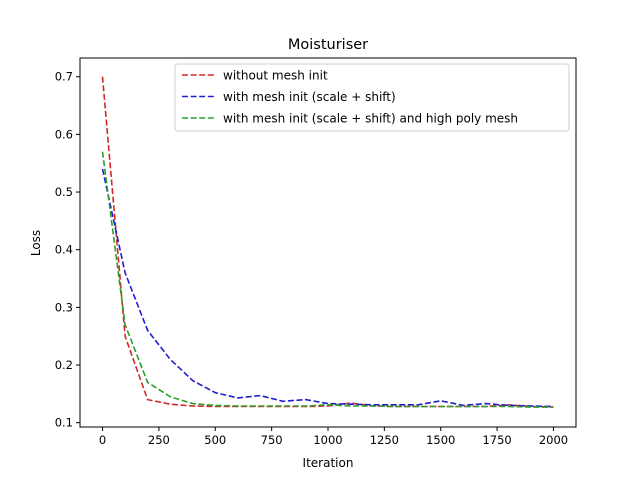 This screenshot has height=480, width=640. Describe the element at coordinates (64, 307) in the screenshot. I see `y-tick-label: 0.3` at that location.